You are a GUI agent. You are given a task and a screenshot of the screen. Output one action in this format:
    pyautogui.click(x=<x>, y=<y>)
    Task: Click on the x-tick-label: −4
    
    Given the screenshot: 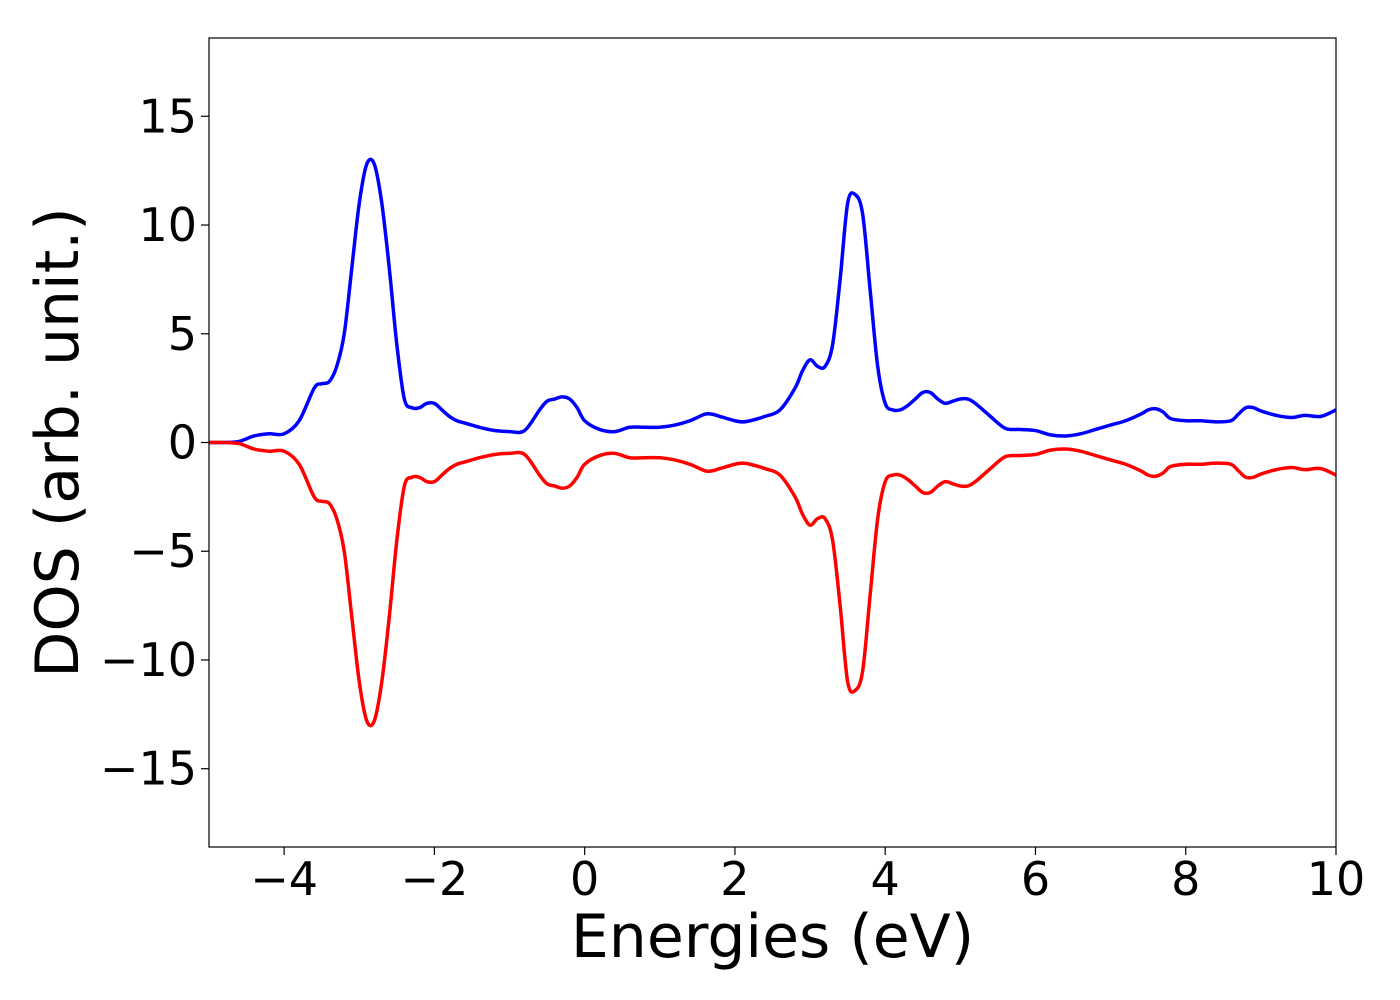 What is the action you would take?
    pyautogui.click(x=284, y=879)
    